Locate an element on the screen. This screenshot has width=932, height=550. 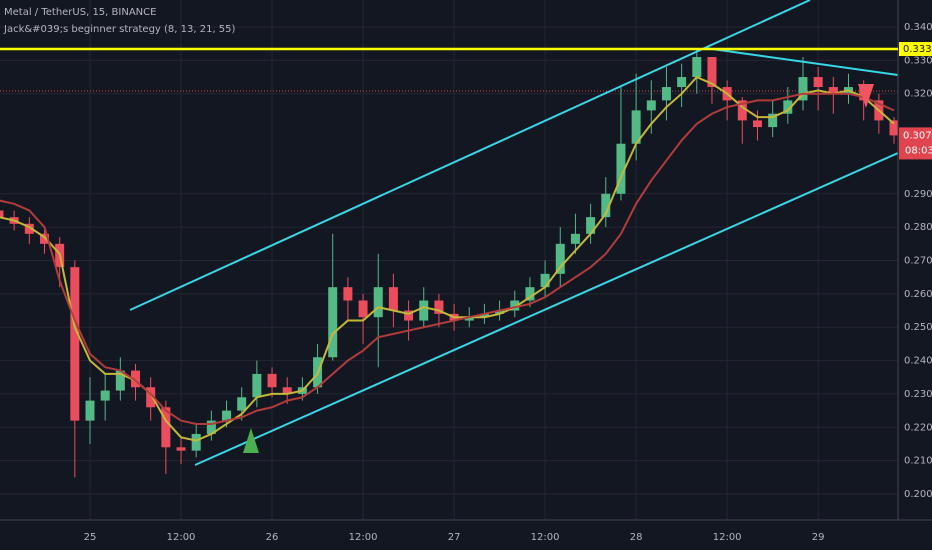
countdown-label: 08:03 is located at coordinates (918, 150).